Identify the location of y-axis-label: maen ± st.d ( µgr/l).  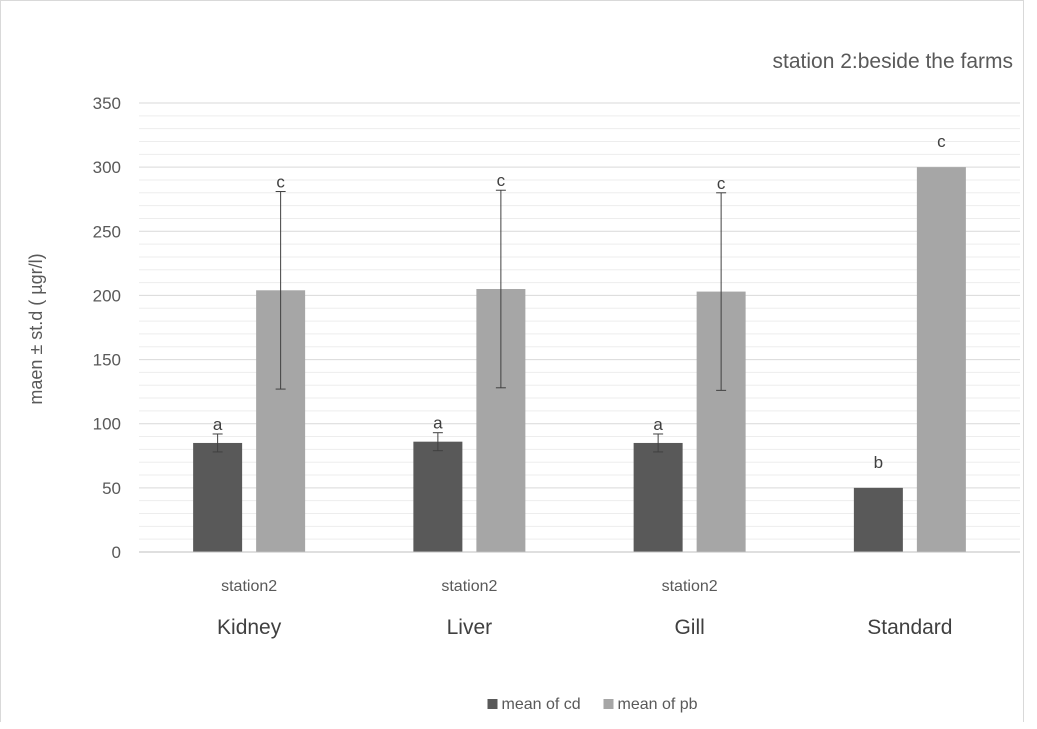
(36, 328).